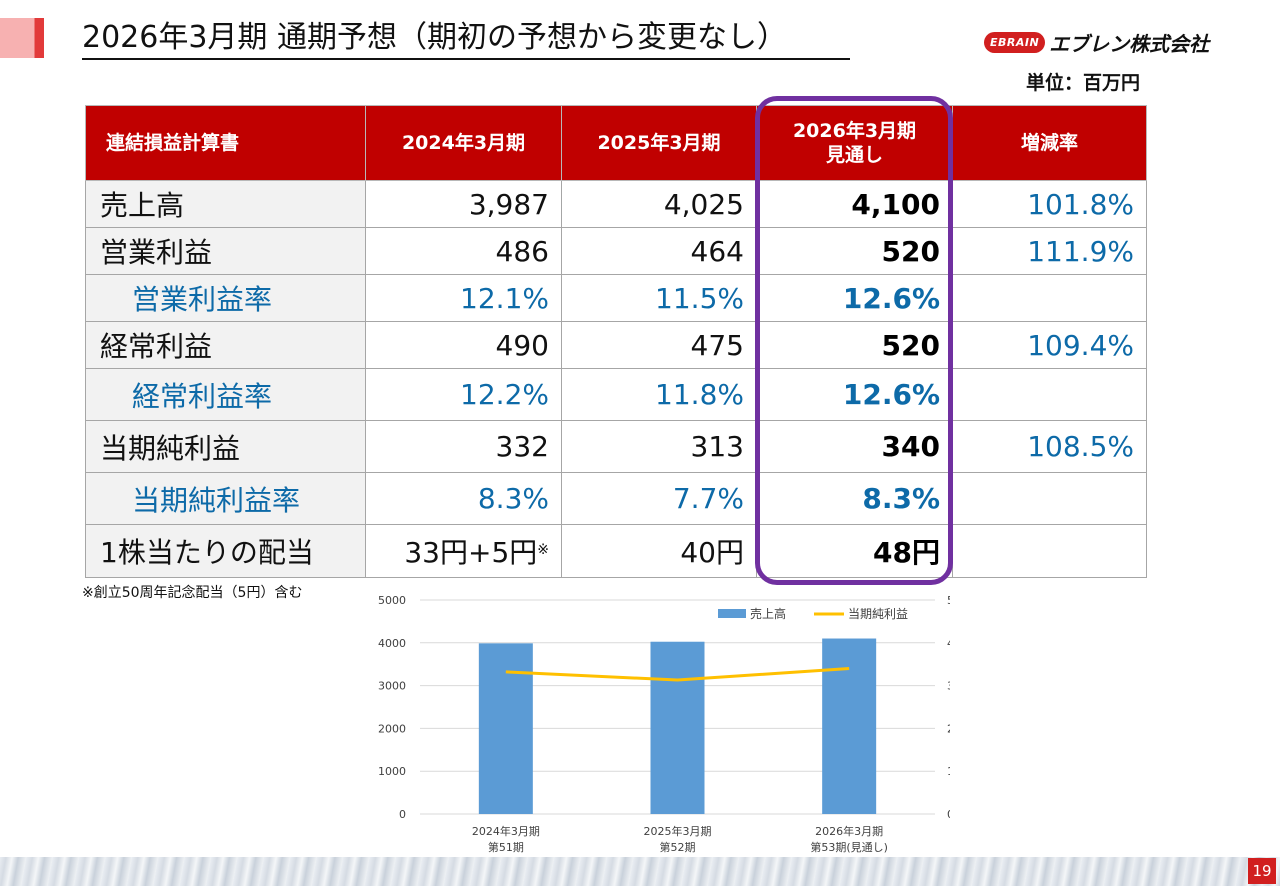 Image resolution: width=1280 pixels, height=886 pixels. I want to click on cell-fy2025: 464, so click(659, 251).